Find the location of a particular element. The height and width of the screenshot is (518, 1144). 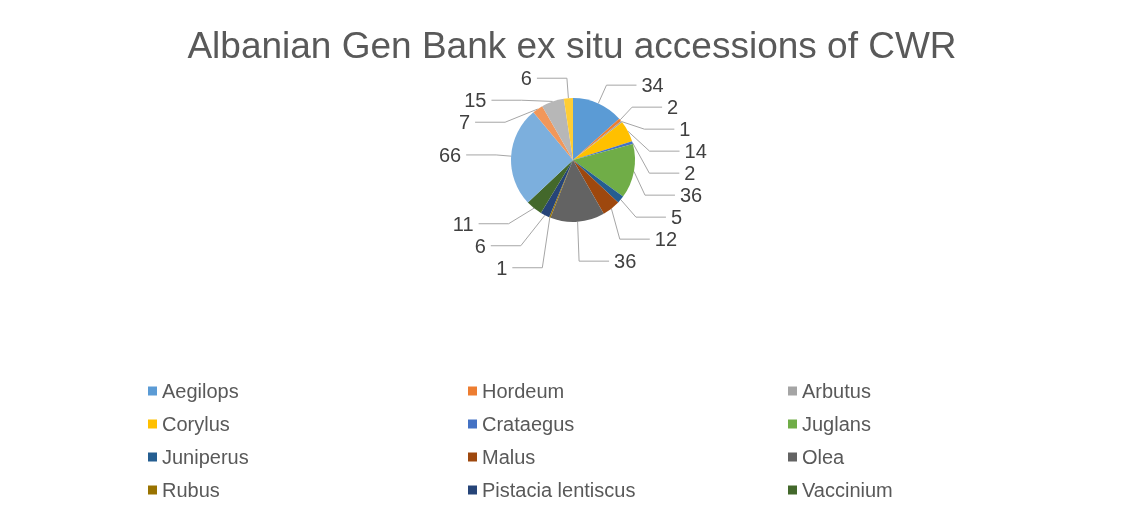

legend-label: Juniperus is located at coordinates (205, 457).